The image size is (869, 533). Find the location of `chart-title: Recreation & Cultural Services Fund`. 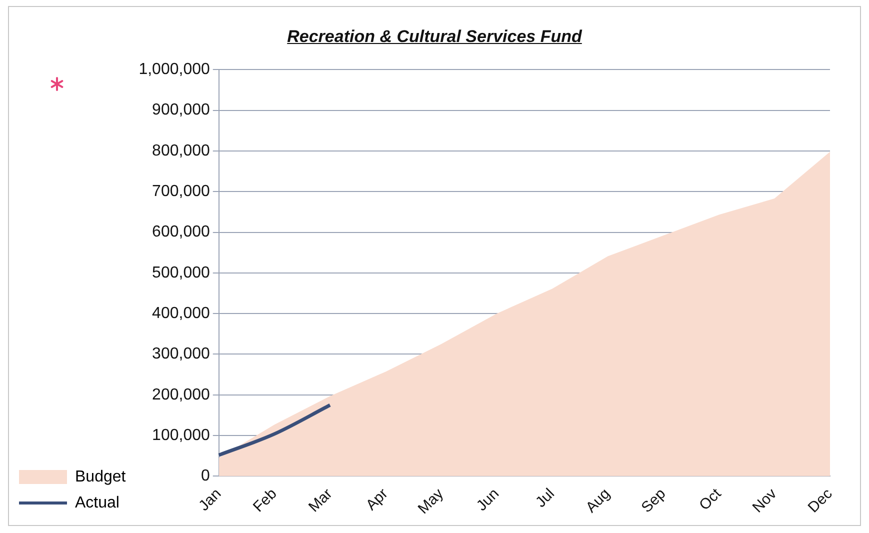

chart-title: Recreation & Cultural Services Fund is located at coordinates (435, 37).